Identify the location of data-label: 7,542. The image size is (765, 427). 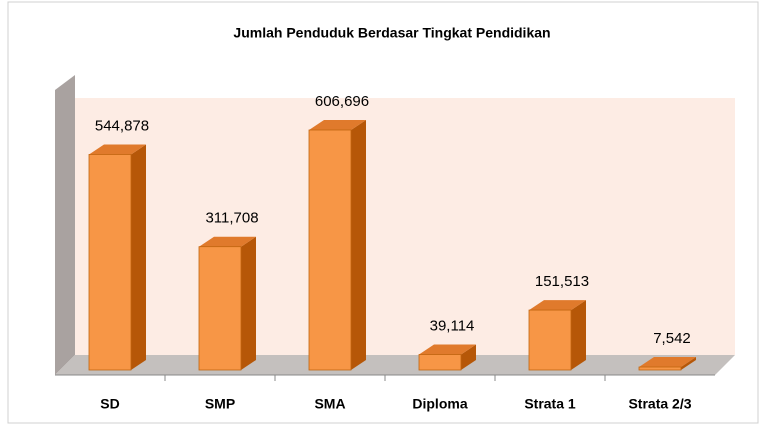
(672, 338).